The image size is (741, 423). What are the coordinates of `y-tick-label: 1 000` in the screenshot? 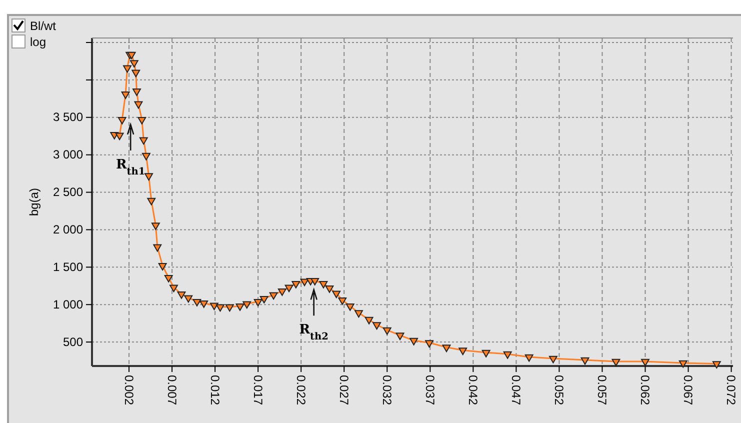 It's located at (68, 304).